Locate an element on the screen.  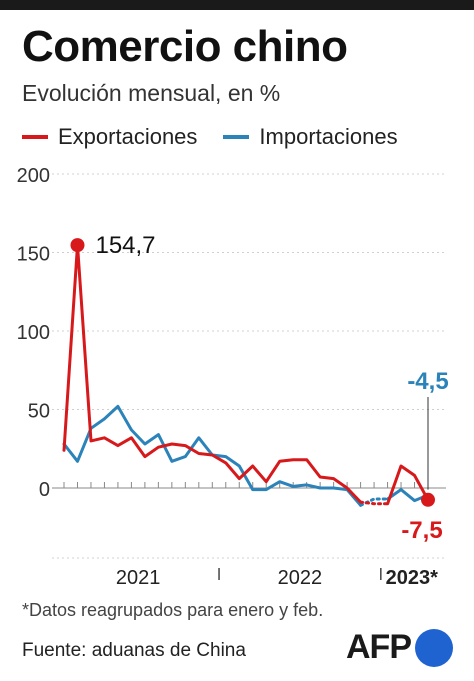
legend-label-exports: Exportaciones is located at coordinates (128, 136).